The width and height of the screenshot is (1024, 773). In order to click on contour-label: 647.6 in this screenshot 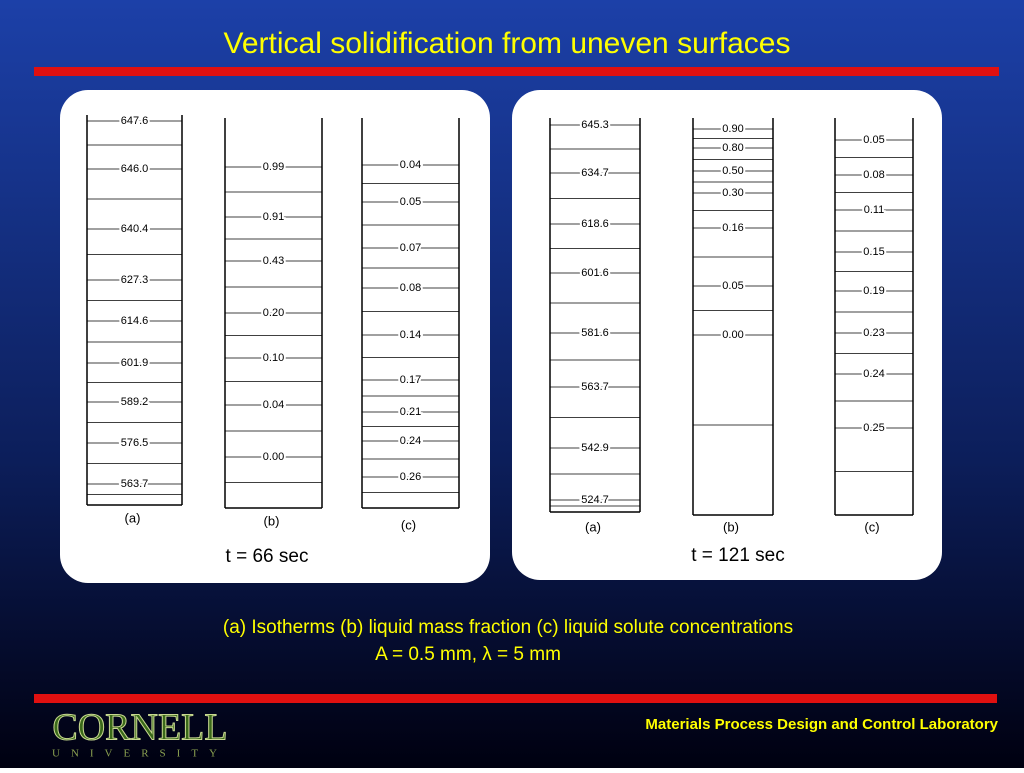, I will do `click(135, 121)`.